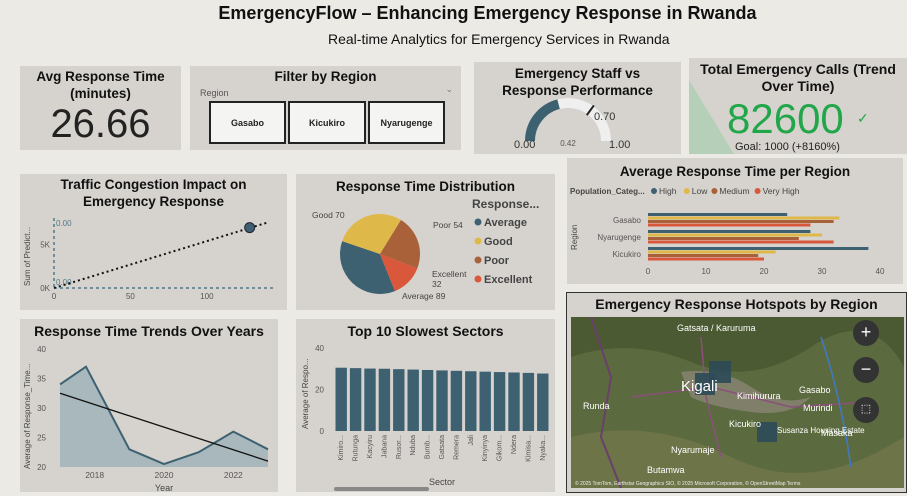 This screenshot has height=496, width=907. Describe the element at coordinates (41, 408) in the screenshot. I see `y-tick-label: 30` at that location.